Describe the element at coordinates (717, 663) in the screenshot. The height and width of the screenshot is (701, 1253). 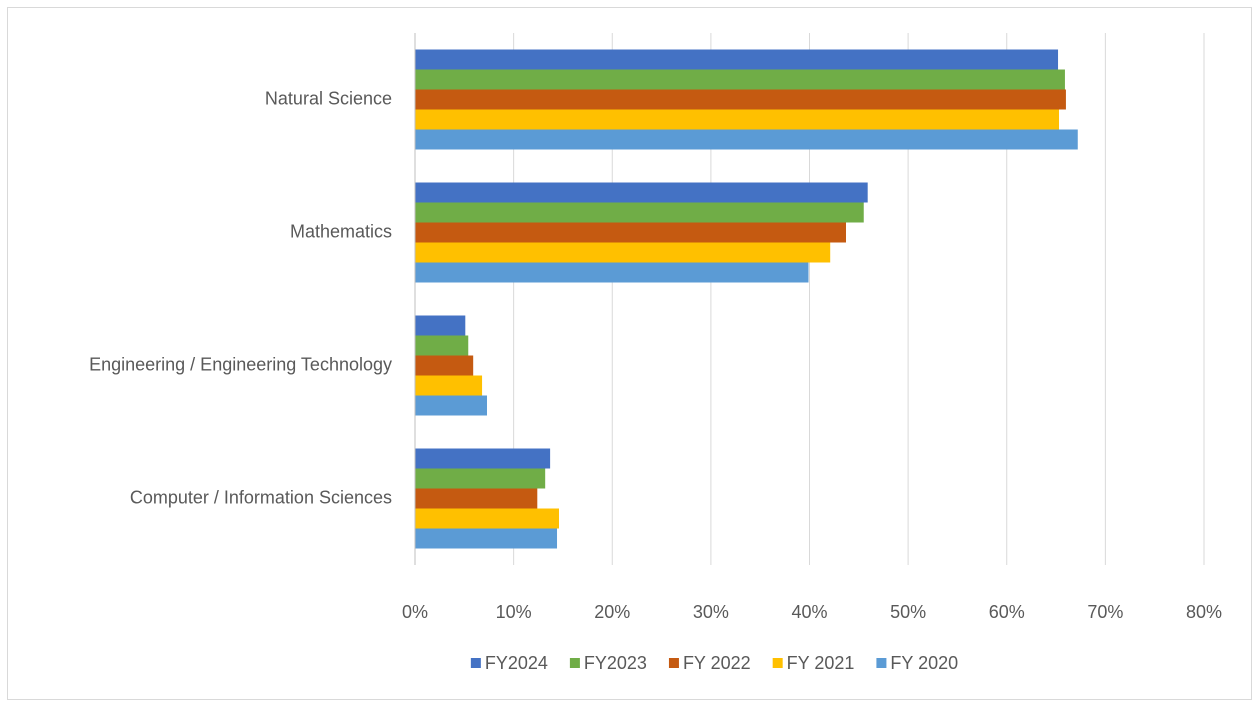
I see `legend-label: FY 2022` at that location.